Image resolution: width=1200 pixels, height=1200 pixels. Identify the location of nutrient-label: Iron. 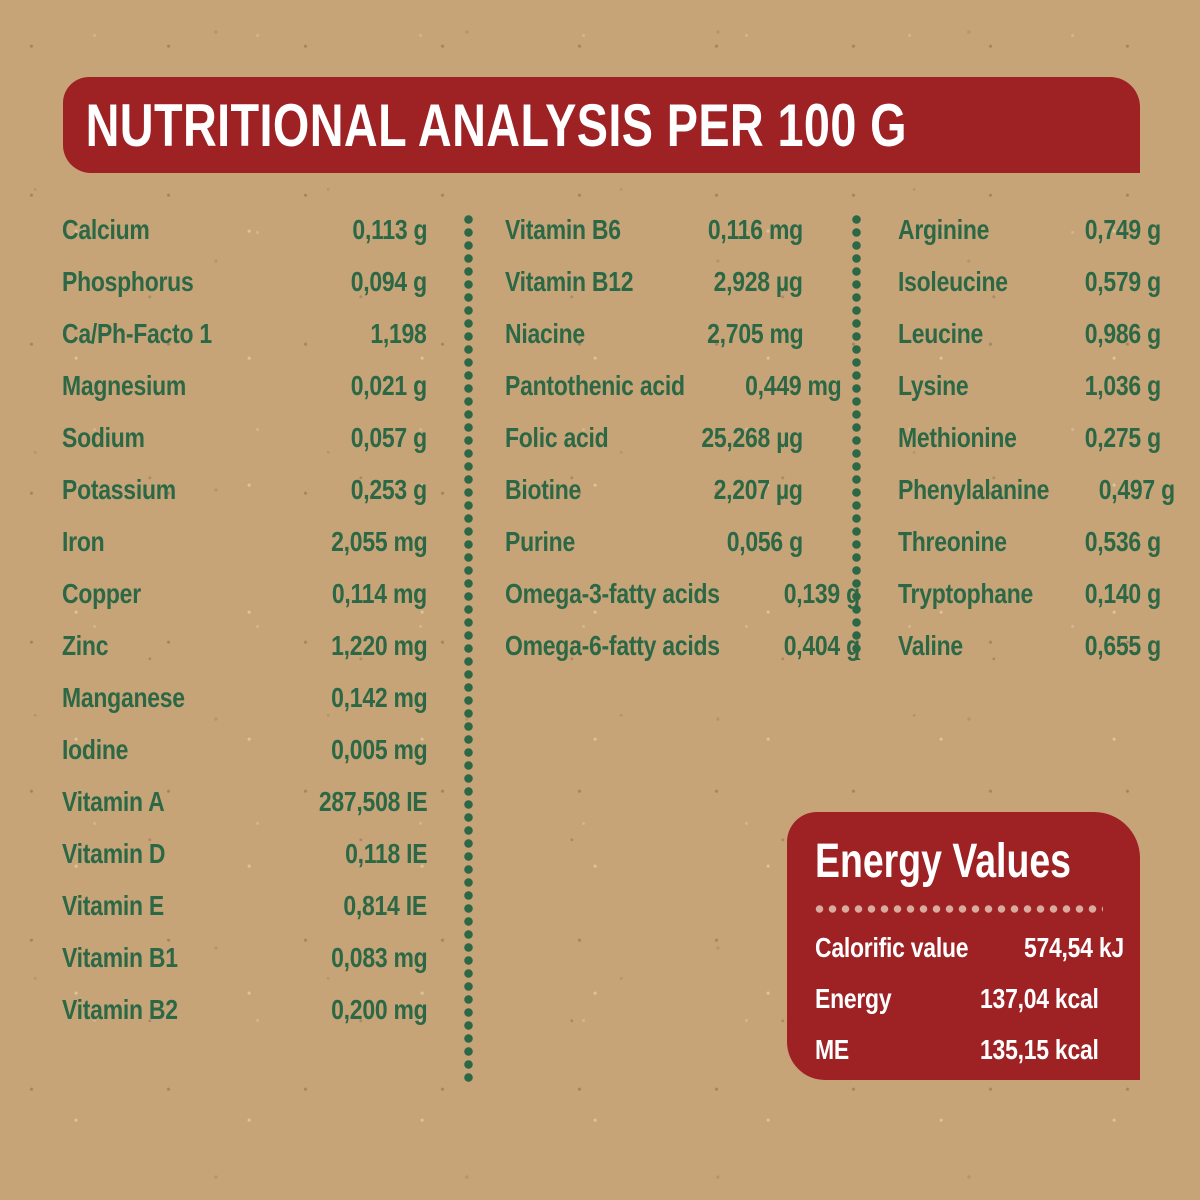
(83, 541).